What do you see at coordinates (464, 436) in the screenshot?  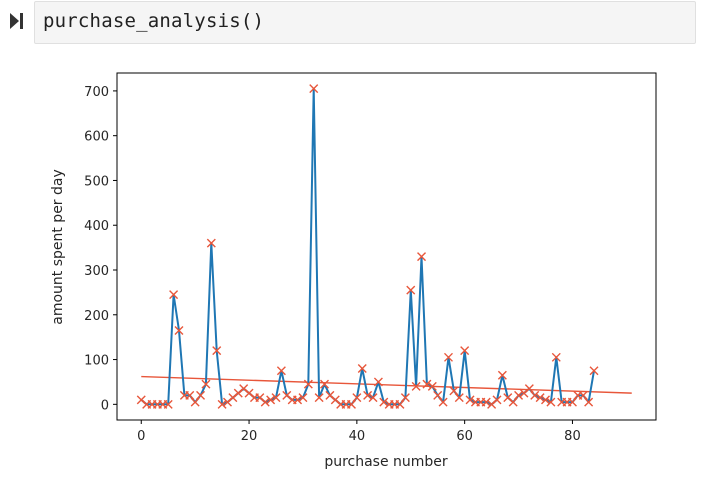 I see `x-tick-label: 60` at bounding box center [464, 436].